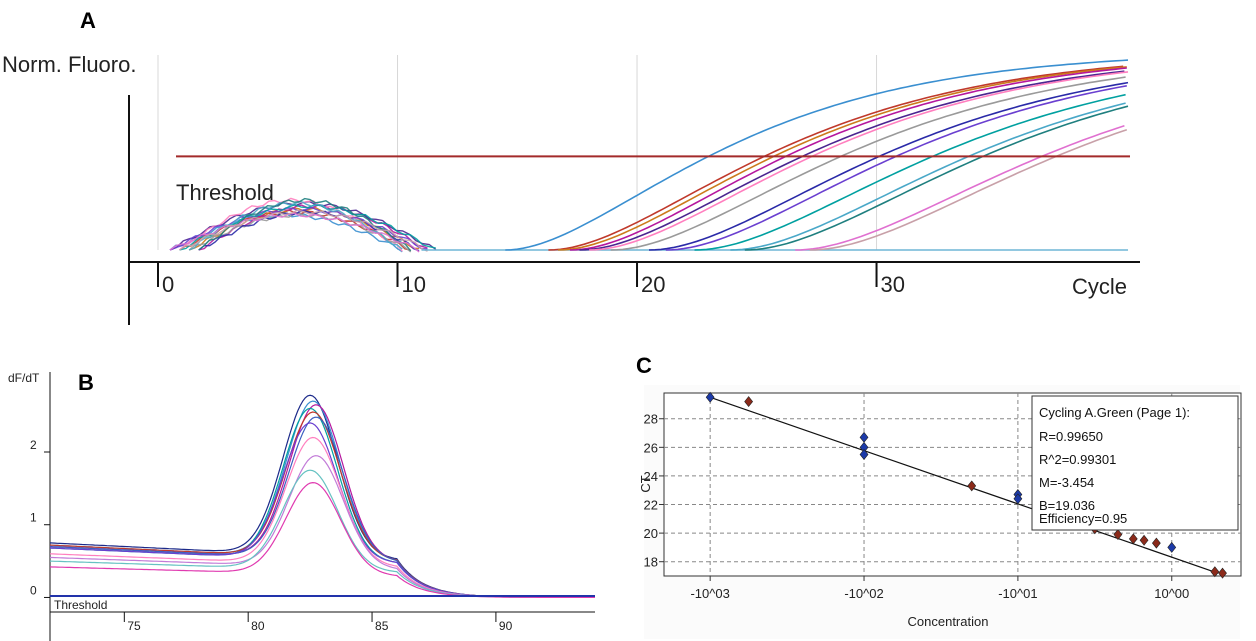  I want to click on panel-a-baseline-noise, so click(649, 225).